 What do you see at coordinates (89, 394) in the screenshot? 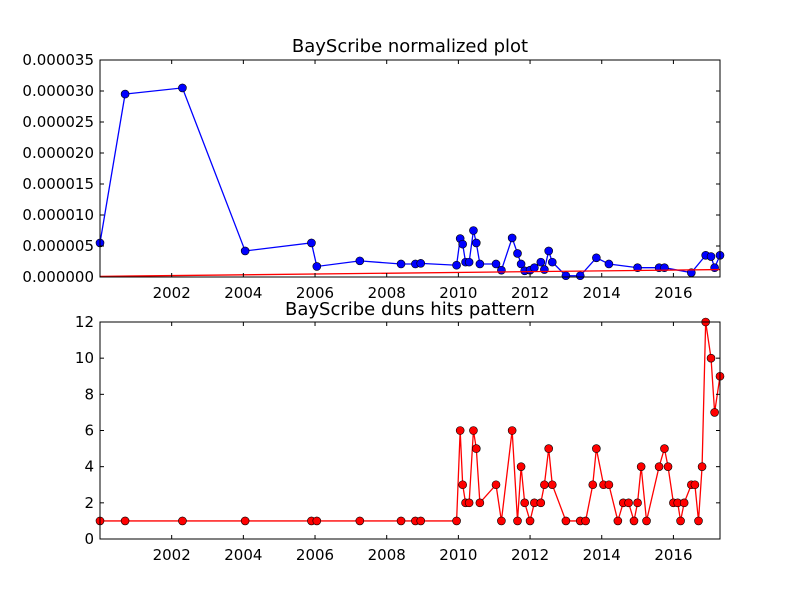
I see `y-tick-label: 8` at bounding box center [89, 394].